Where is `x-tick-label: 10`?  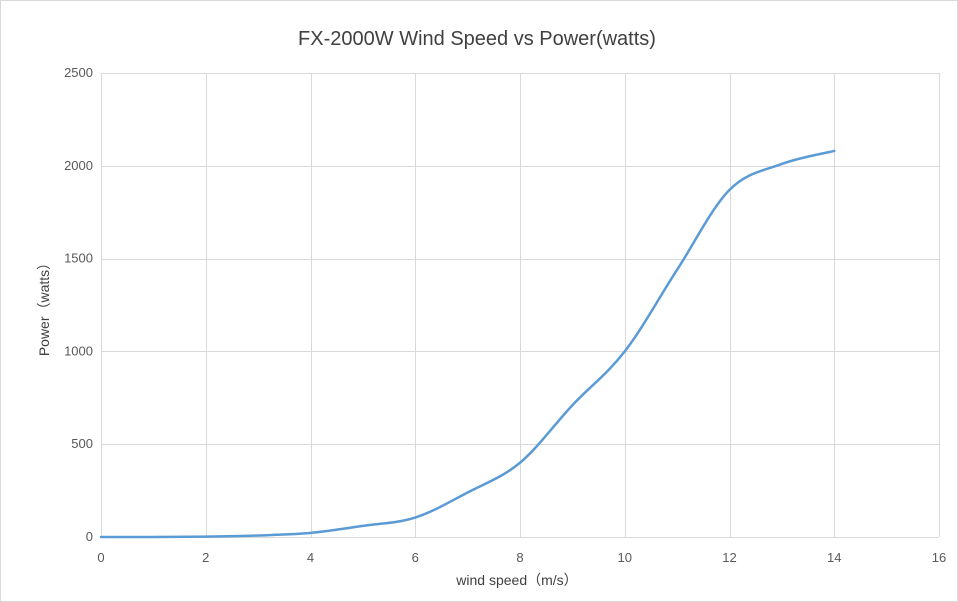
x-tick-label: 10 is located at coordinates (625, 557).